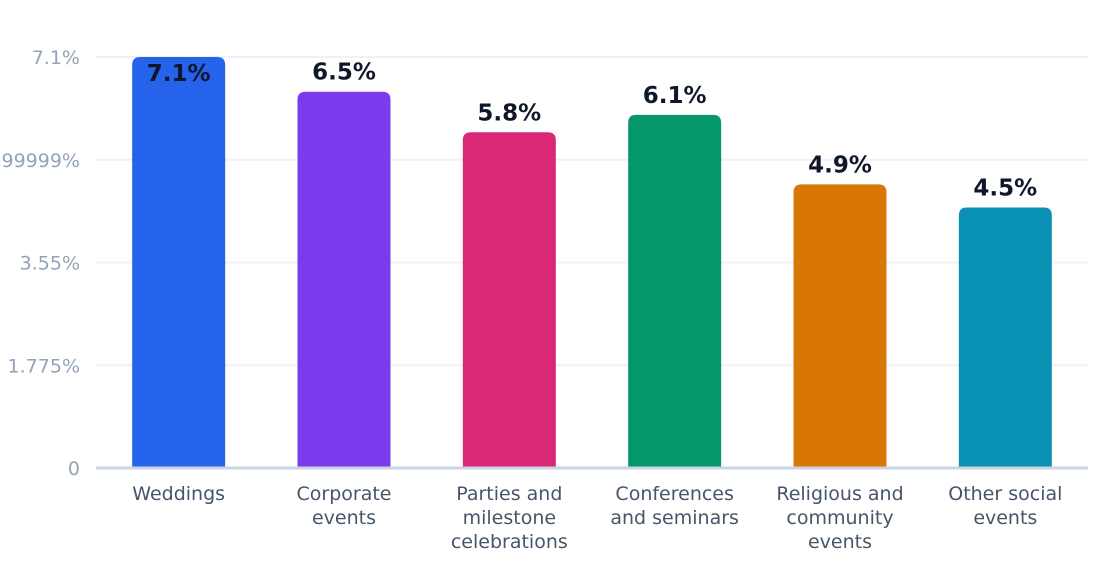 The height and width of the screenshot is (584, 1120). I want to click on bar-weddings, so click(179, 262).